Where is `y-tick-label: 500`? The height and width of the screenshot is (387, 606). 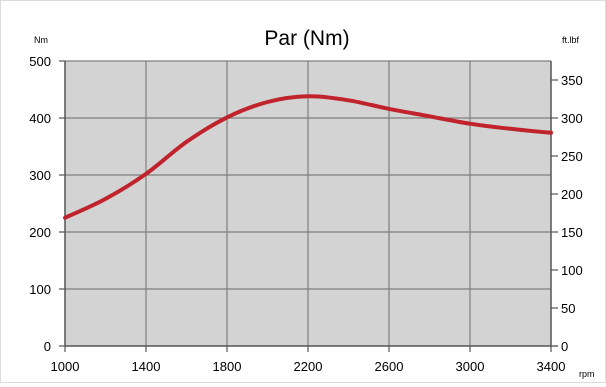
y-tick-label: 500 is located at coordinates (40, 61).